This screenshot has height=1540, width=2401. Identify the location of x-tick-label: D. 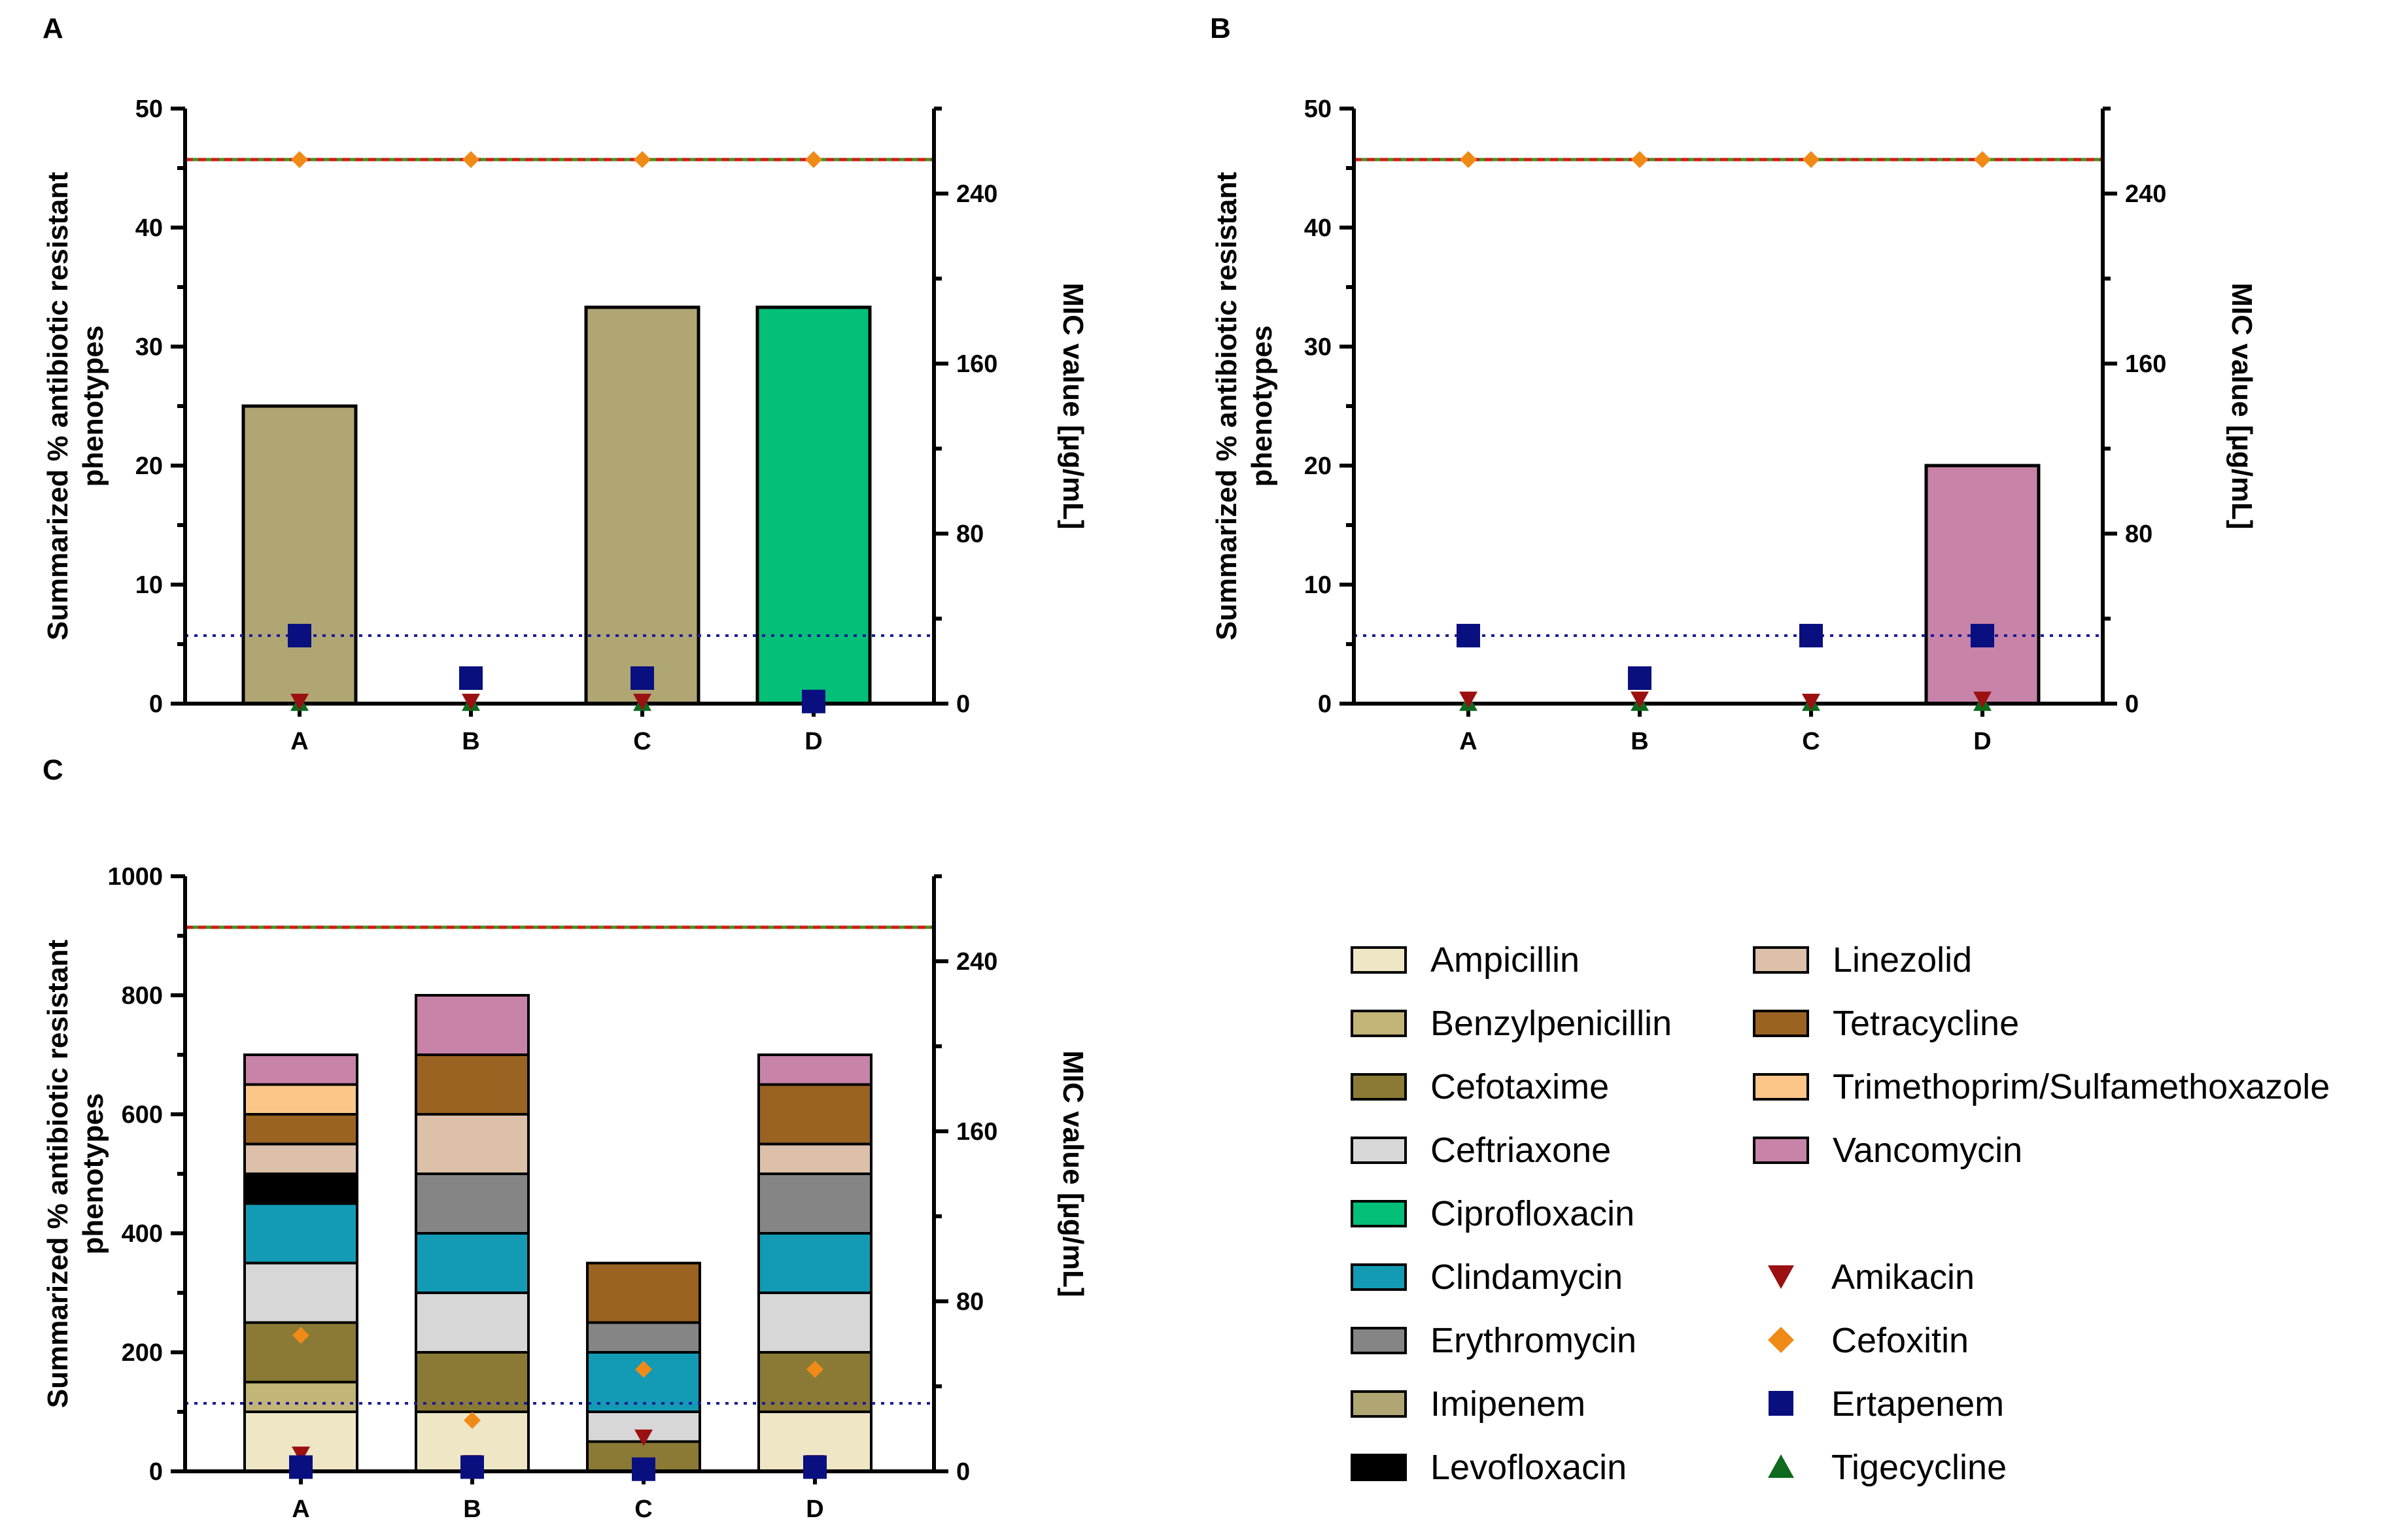
(813, 741).